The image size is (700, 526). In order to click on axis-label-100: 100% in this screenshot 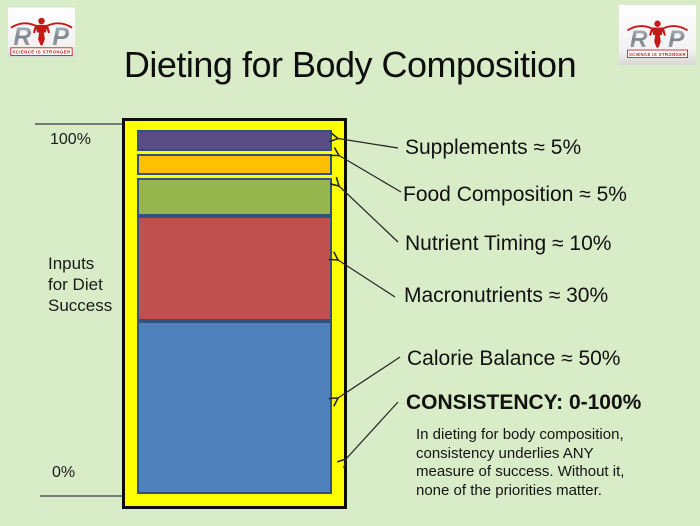, I will do `click(70, 139)`.